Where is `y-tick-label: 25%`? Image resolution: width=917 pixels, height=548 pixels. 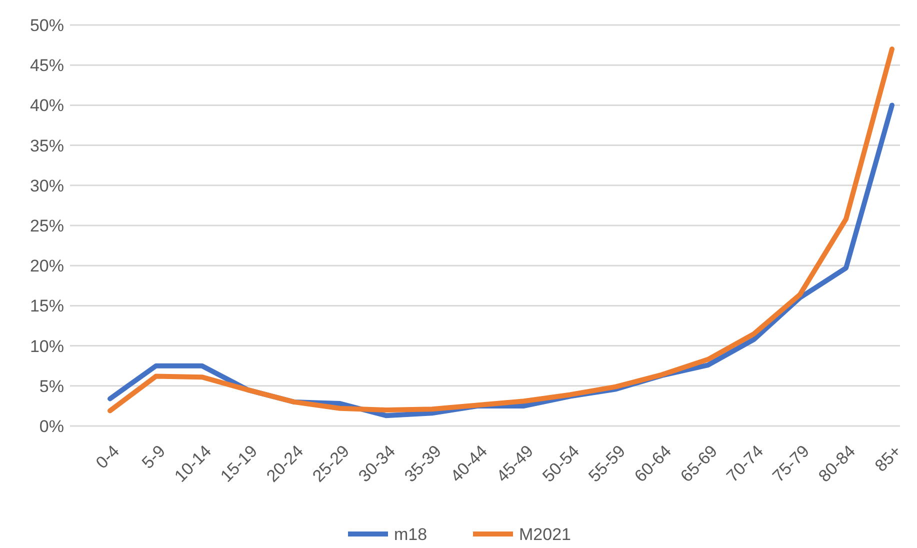 y-tick-label: 25% is located at coordinates (47, 226).